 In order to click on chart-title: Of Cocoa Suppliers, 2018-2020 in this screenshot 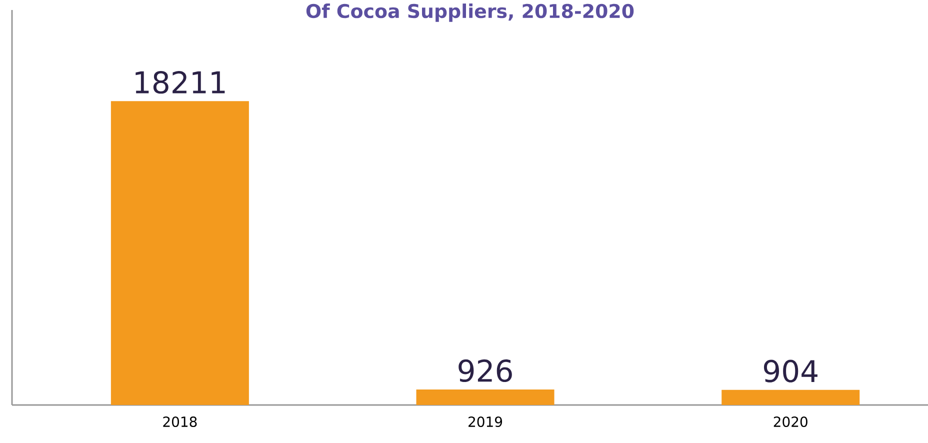, I will do `click(470, 13)`.